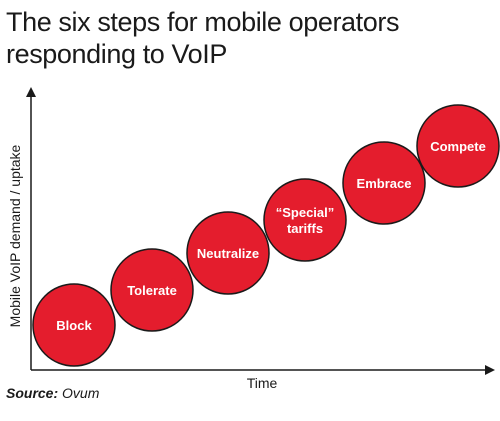 The image size is (500, 421). I want to click on step-neutralize: Neutralize, so click(228, 253).